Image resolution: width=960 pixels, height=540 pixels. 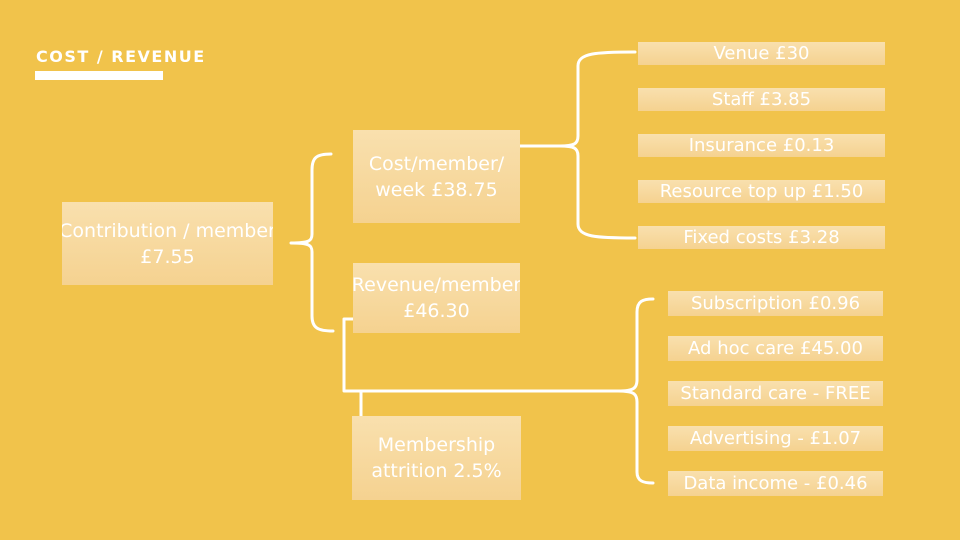 I want to click on revenue-item-subscription: Subscription £0.96, so click(x=775, y=303).